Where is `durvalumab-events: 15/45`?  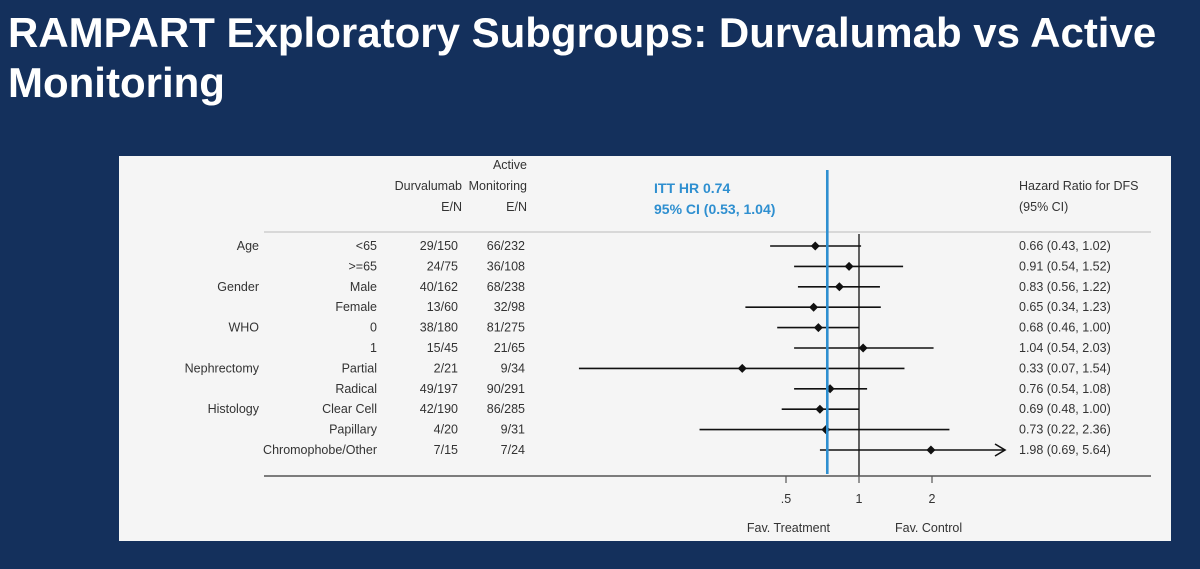 durvalumab-events: 15/45 is located at coordinates (442, 348).